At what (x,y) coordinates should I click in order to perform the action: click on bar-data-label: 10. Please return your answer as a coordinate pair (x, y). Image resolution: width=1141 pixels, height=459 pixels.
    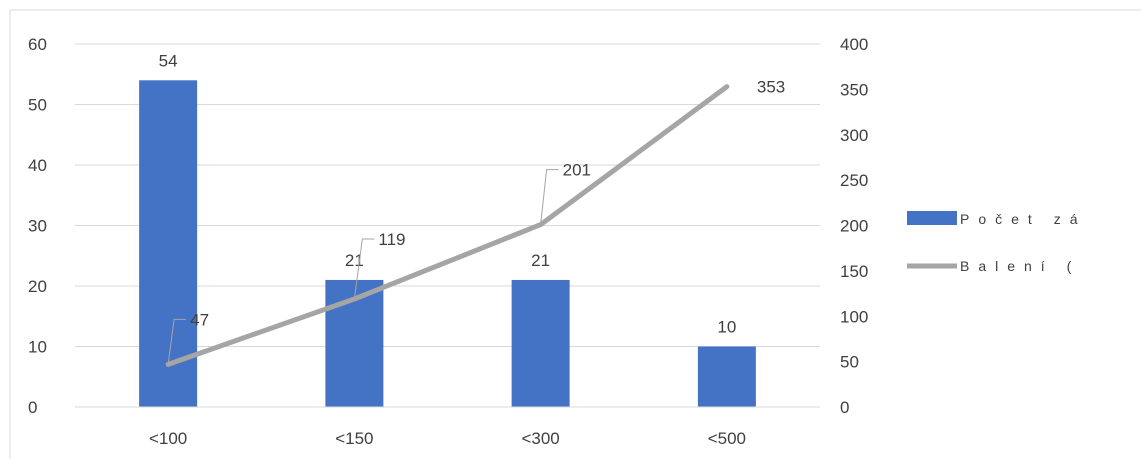
    Looking at the image, I should click on (726, 327).